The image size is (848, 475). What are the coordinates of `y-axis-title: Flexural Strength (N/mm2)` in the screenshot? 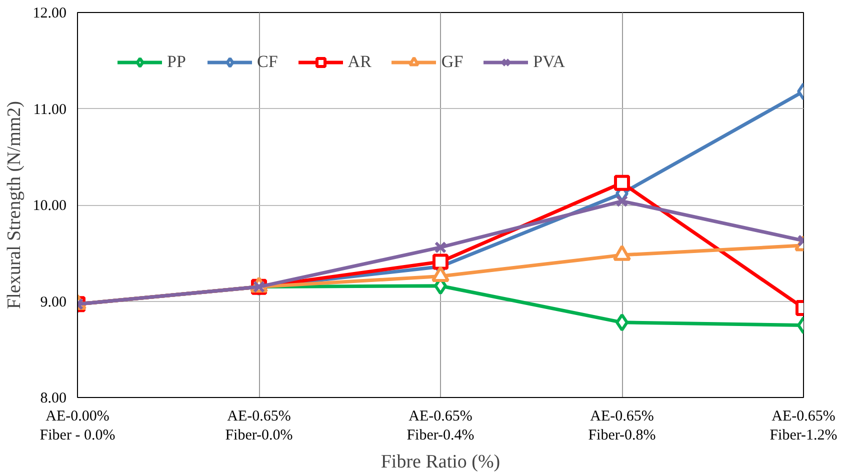 It's located at (14, 205).